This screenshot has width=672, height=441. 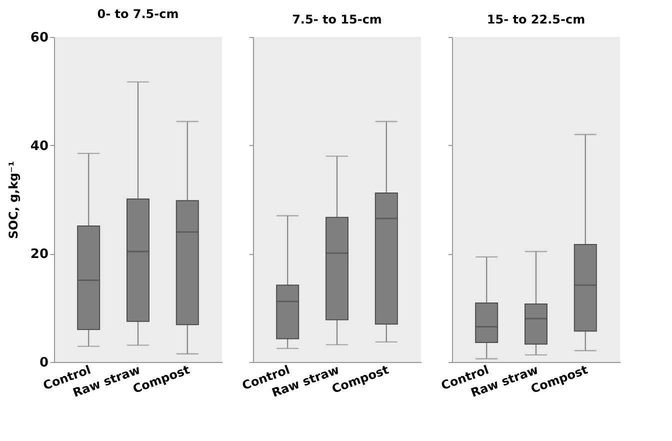 I want to click on chart-title: 7.5- to 15-cm, so click(x=337, y=19).